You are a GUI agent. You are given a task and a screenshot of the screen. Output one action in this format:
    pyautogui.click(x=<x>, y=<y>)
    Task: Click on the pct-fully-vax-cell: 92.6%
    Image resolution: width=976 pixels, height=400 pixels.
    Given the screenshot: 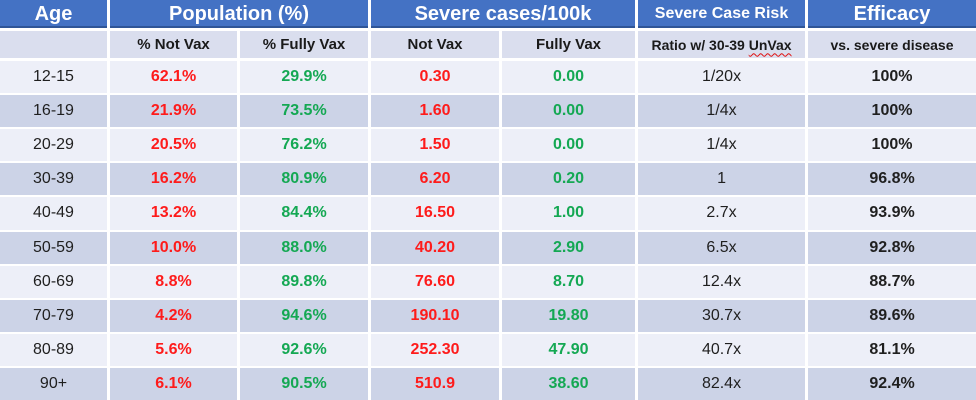 What is the action you would take?
    pyautogui.click(x=306, y=350)
    